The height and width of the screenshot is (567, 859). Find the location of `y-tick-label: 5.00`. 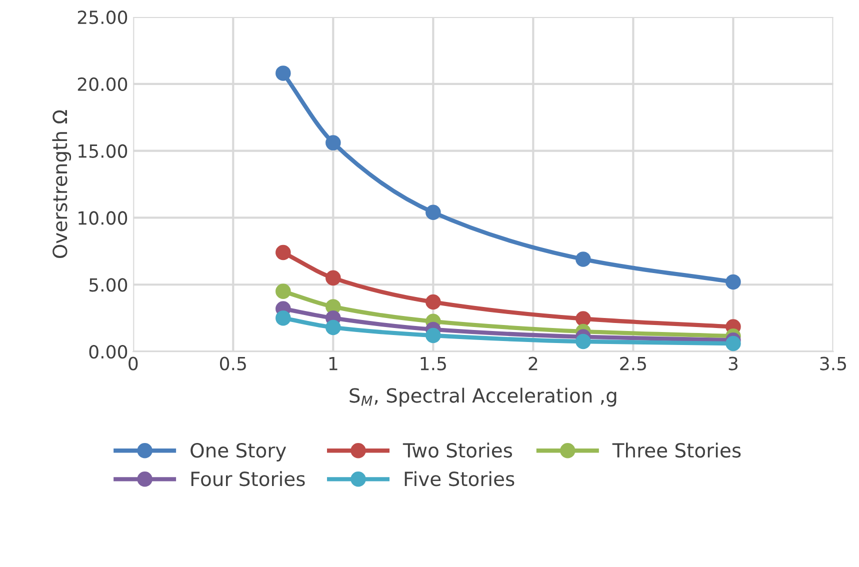

y-tick-label: 5.00 is located at coordinates (108, 285).